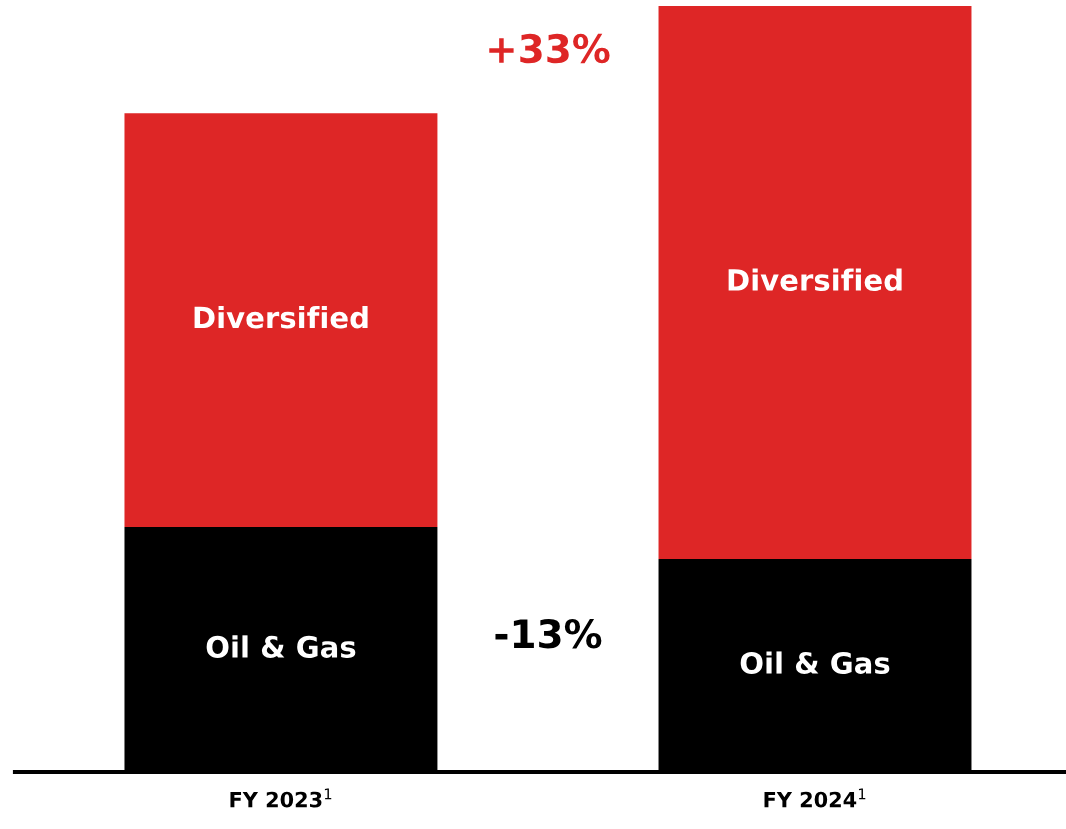  I want to click on x-tick-label: FY 2024$^{1}$, so click(815, 798).